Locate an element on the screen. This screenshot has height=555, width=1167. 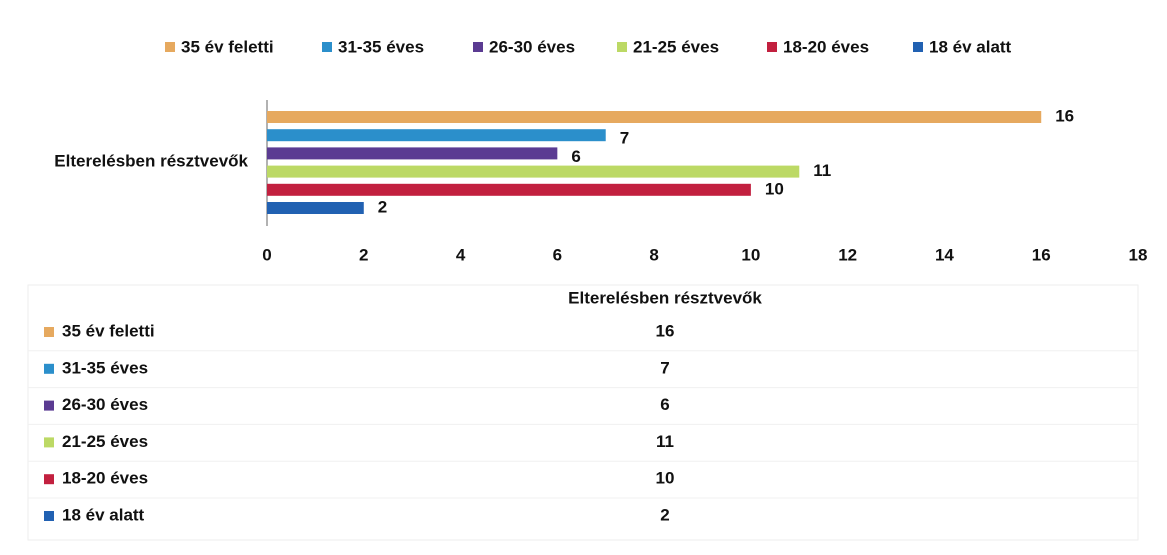
table-value: 6 is located at coordinates (664, 404).